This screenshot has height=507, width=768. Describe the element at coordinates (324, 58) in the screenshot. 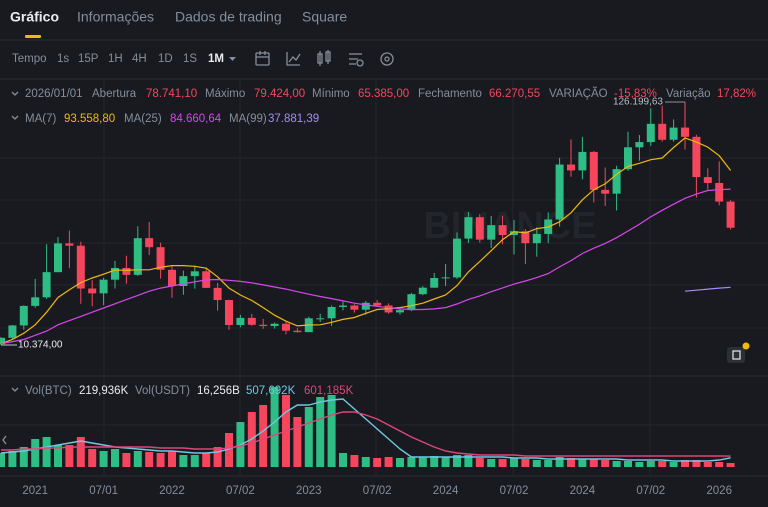

I see `chart-type-icon` at that location.